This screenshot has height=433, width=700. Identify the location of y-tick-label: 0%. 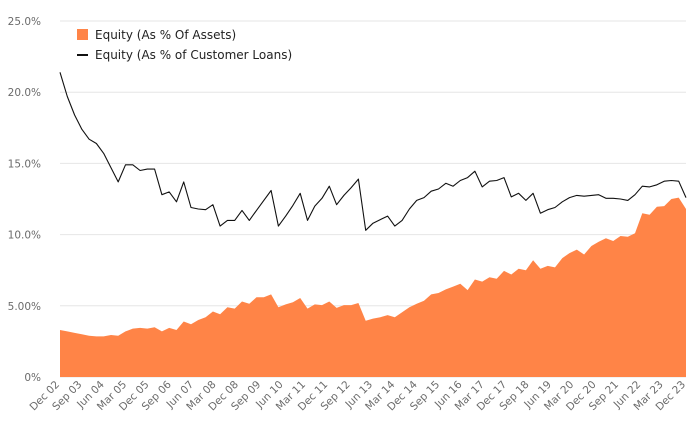
(32, 378).